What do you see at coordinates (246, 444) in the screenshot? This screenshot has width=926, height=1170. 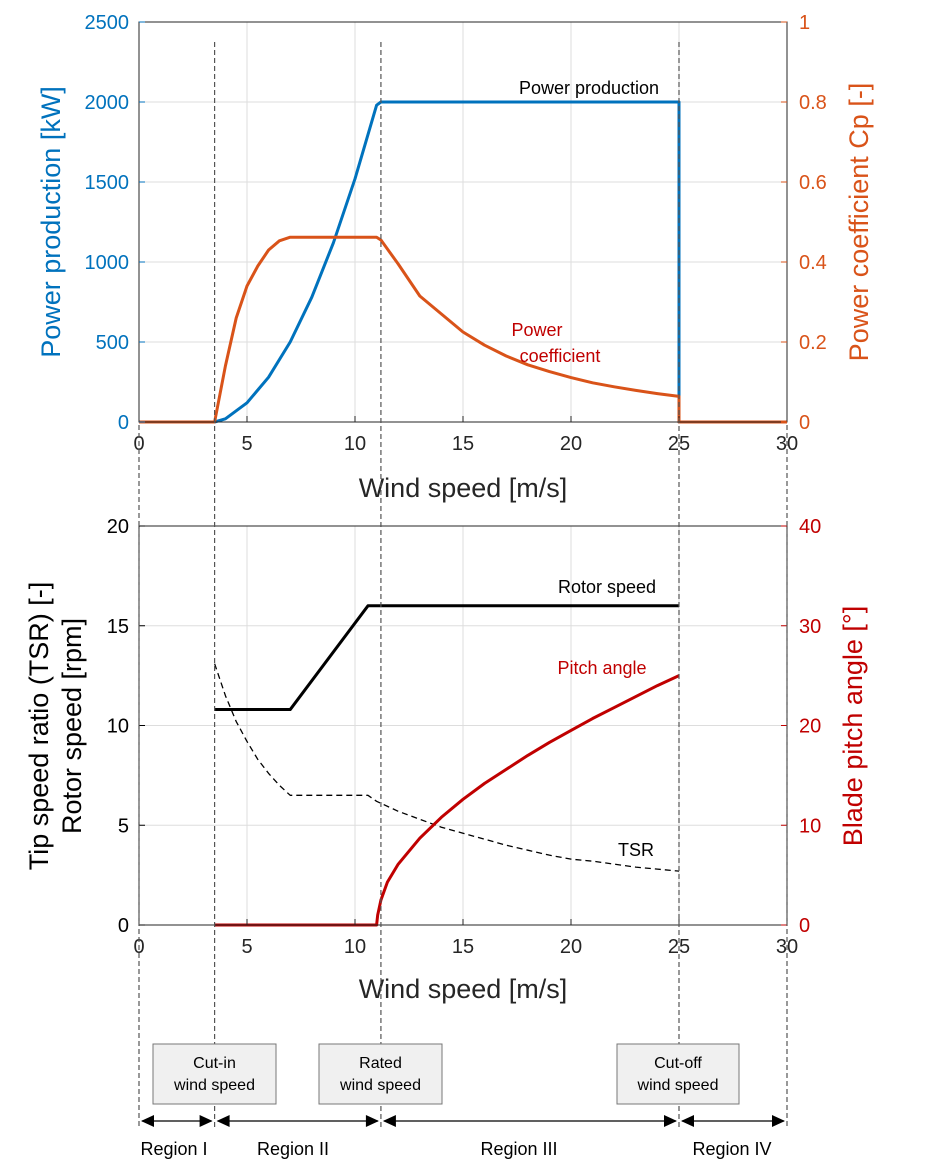 I see `power-chart-xtick-label-1: 5` at bounding box center [246, 444].